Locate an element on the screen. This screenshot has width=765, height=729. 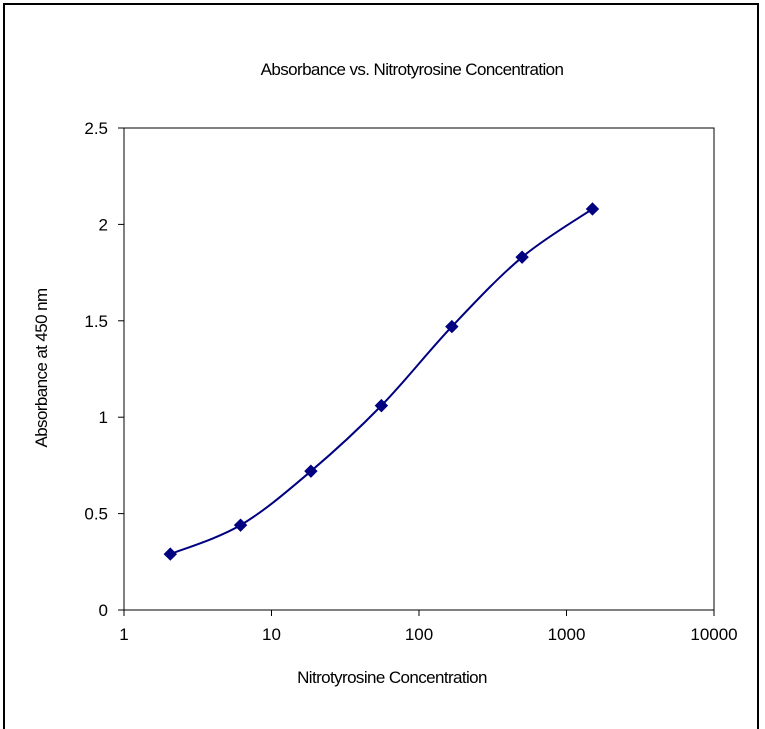
x-axis: 1 10 100 1000 10000 is located at coordinates (428, 627).